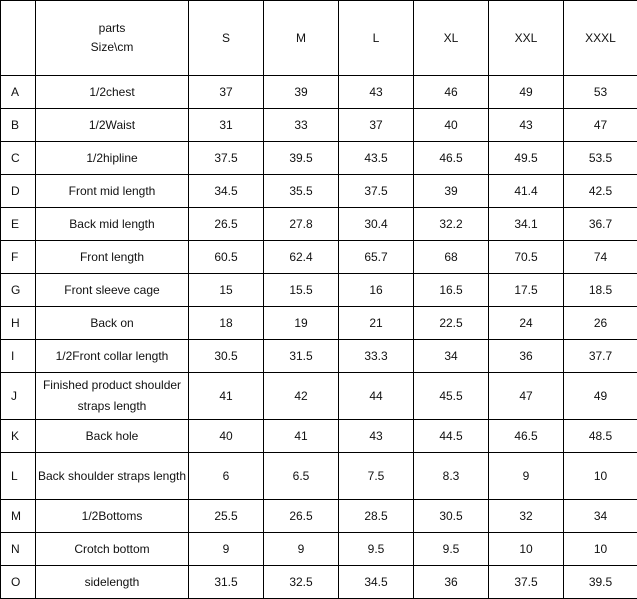 Image resolution: width=637 pixels, height=599 pixels. Describe the element at coordinates (226, 323) in the screenshot. I see `measurement-cell: 18` at that location.